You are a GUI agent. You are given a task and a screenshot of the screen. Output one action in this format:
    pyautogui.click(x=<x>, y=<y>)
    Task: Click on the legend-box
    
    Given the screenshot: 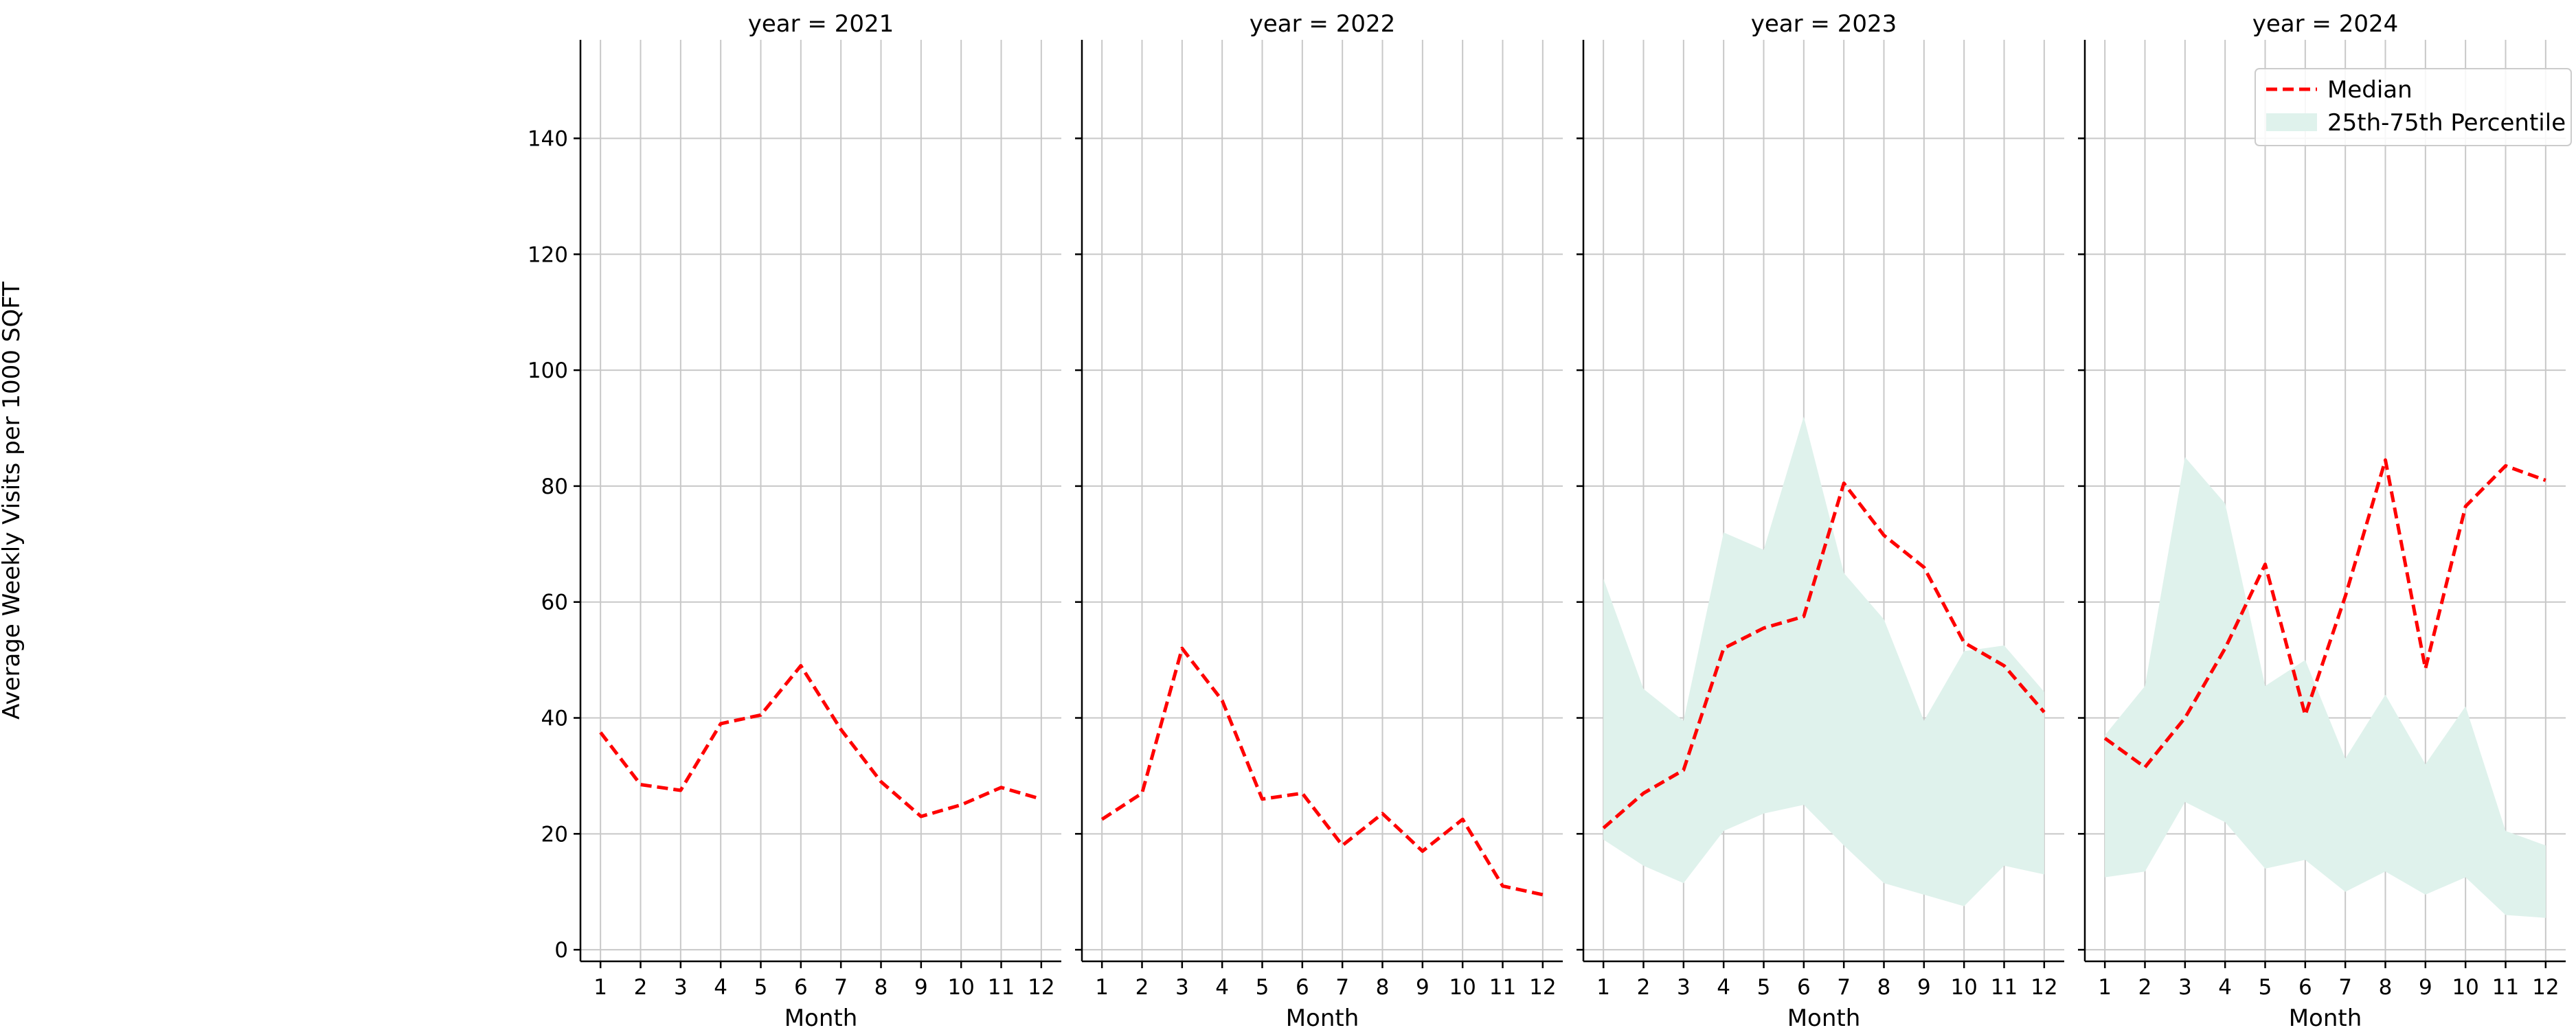 What is the action you would take?
    pyautogui.click(x=2413, y=107)
    